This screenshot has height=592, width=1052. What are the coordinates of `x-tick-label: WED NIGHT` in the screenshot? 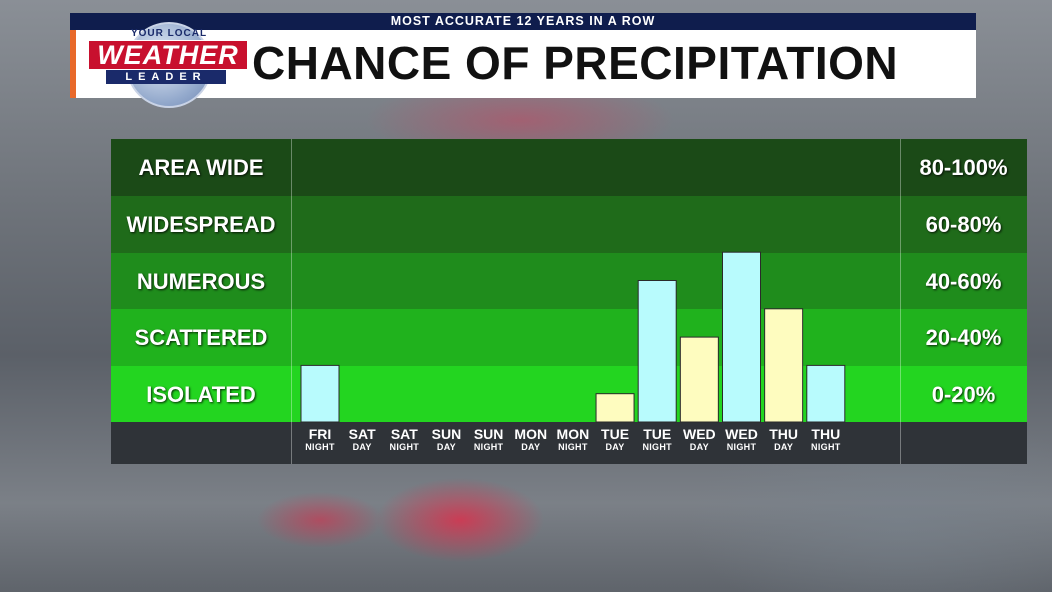 It's located at (742, 439).